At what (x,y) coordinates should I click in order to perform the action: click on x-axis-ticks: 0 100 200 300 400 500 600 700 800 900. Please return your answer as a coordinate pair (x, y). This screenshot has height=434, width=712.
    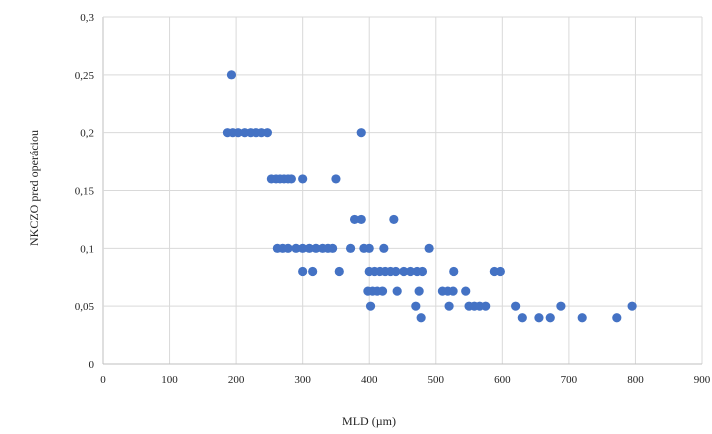
    Looking at the image, I should click on (405, 380).